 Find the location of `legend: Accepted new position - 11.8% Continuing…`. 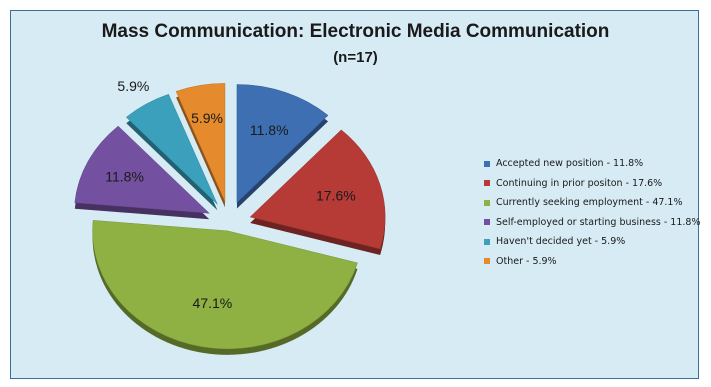

legend: Accepted new position - 11.8% Continuing… is located at coordinates (592, 212).